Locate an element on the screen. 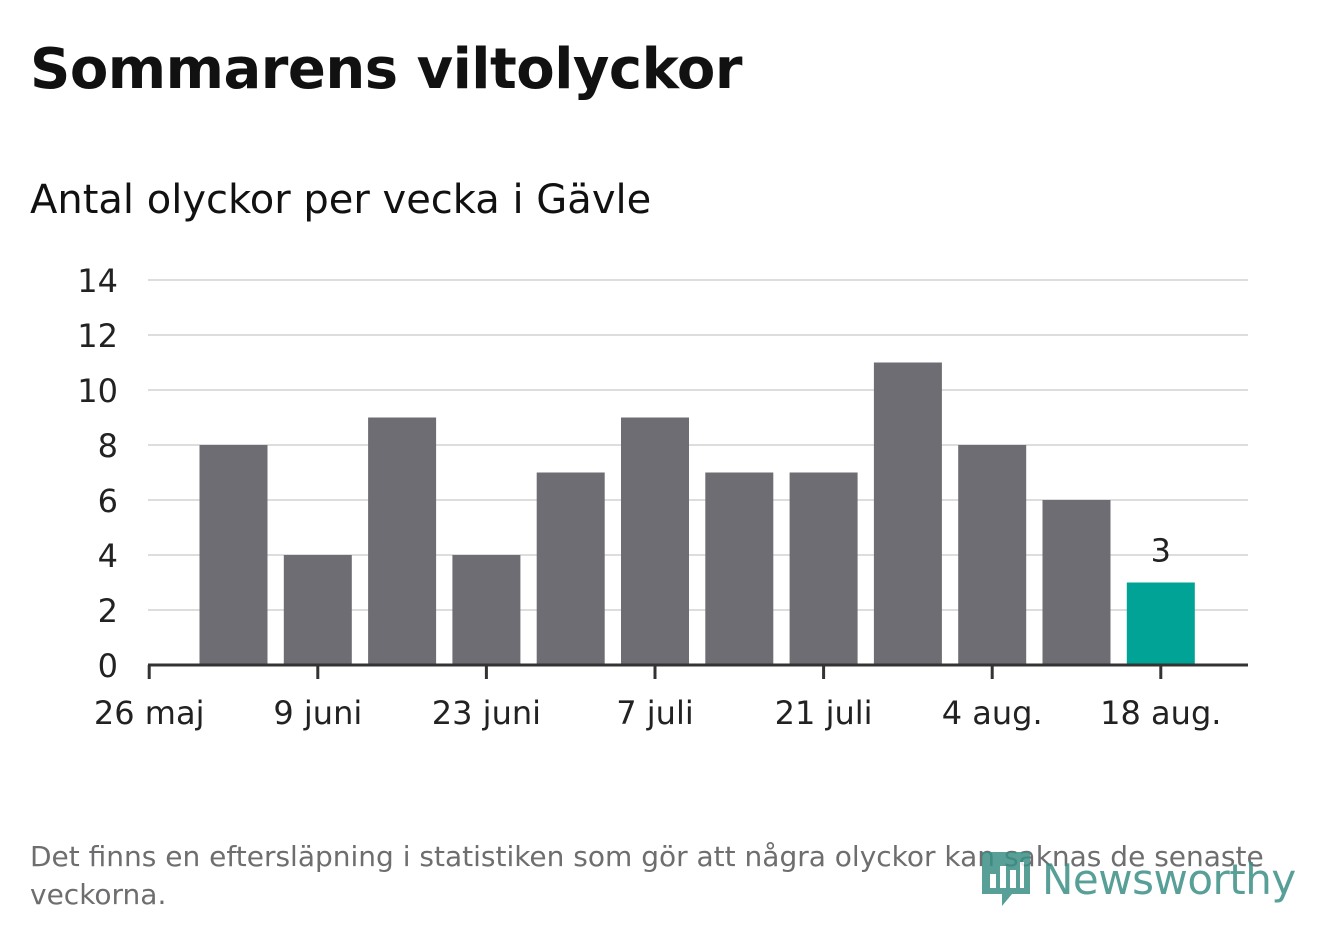  x-tick-label: 18 aug. is located at coordinates (1160, 713).